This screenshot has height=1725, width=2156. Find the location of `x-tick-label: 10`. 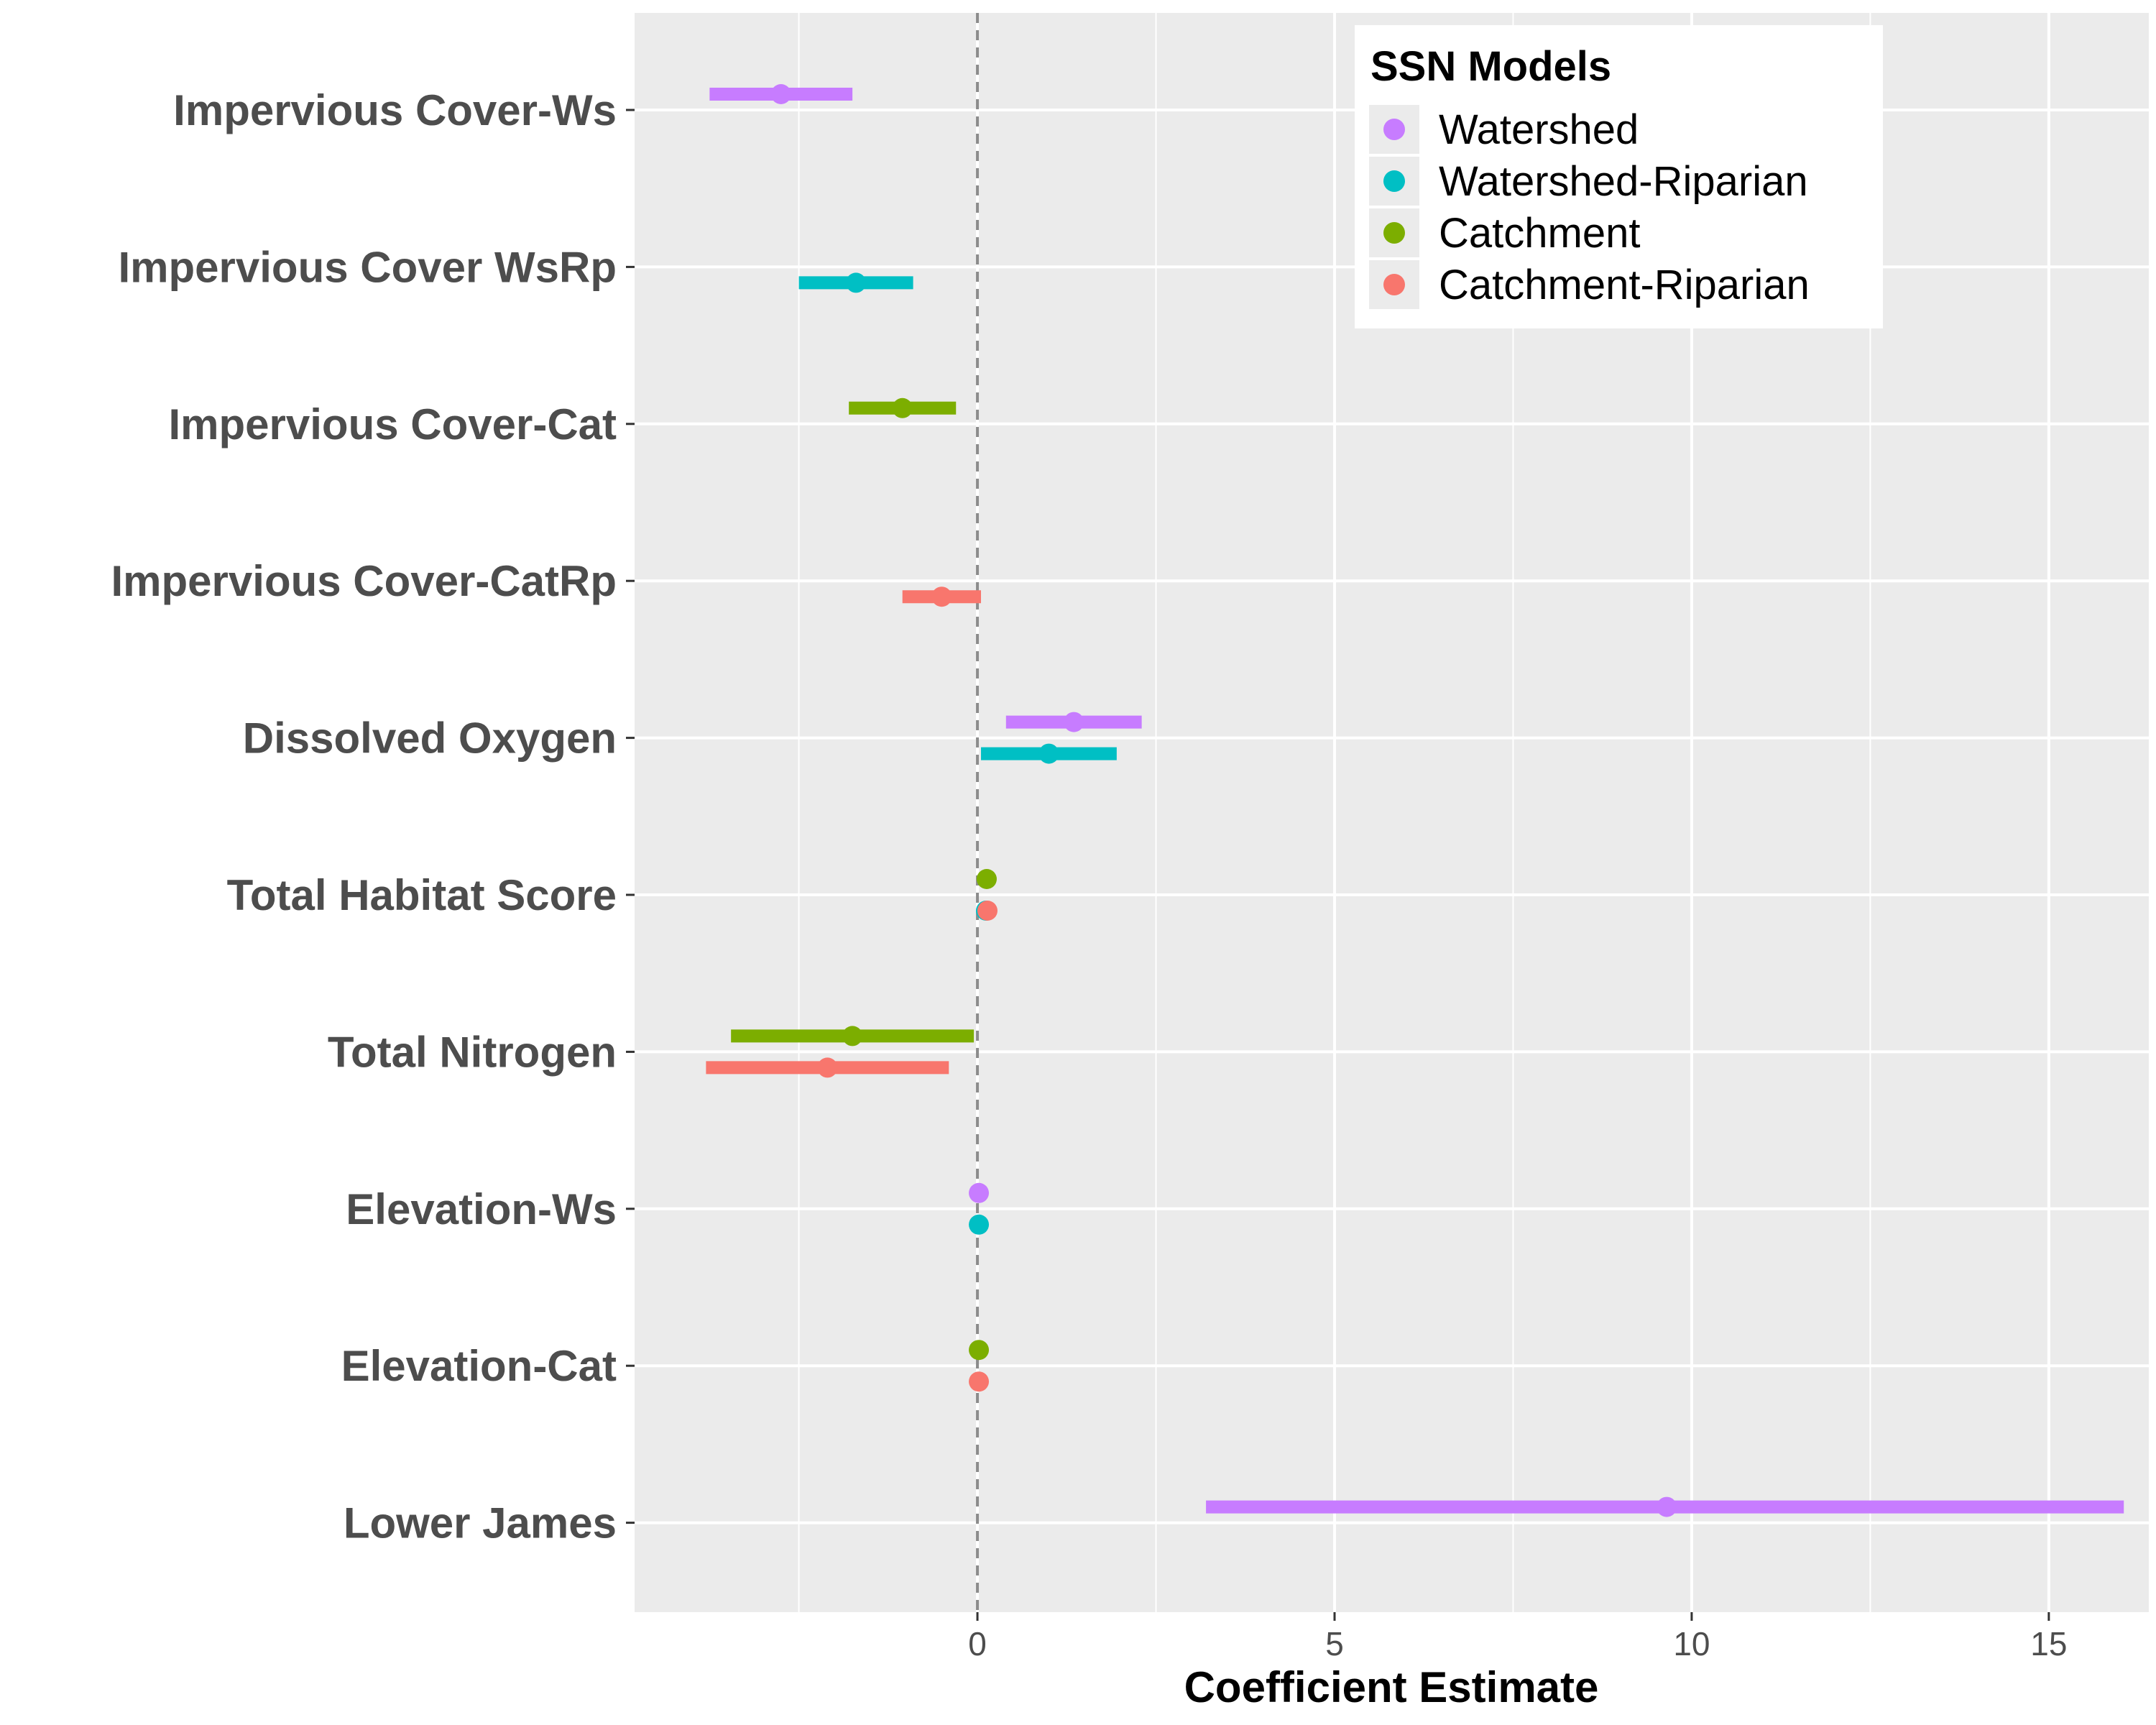

x-tick-label: 10 is located at coordinates (1692, 1643).